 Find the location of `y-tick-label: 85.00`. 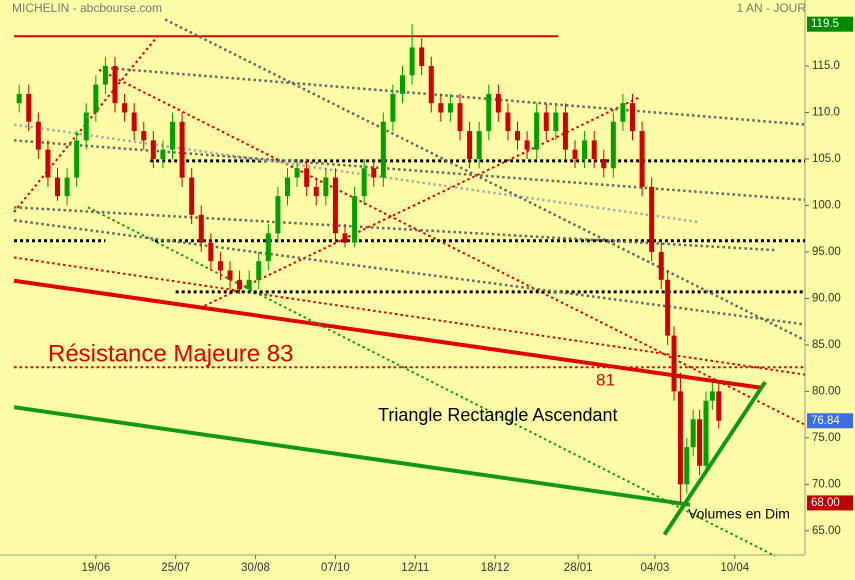

y-tick-label: 85.00 is located at coordinates (826, 345).